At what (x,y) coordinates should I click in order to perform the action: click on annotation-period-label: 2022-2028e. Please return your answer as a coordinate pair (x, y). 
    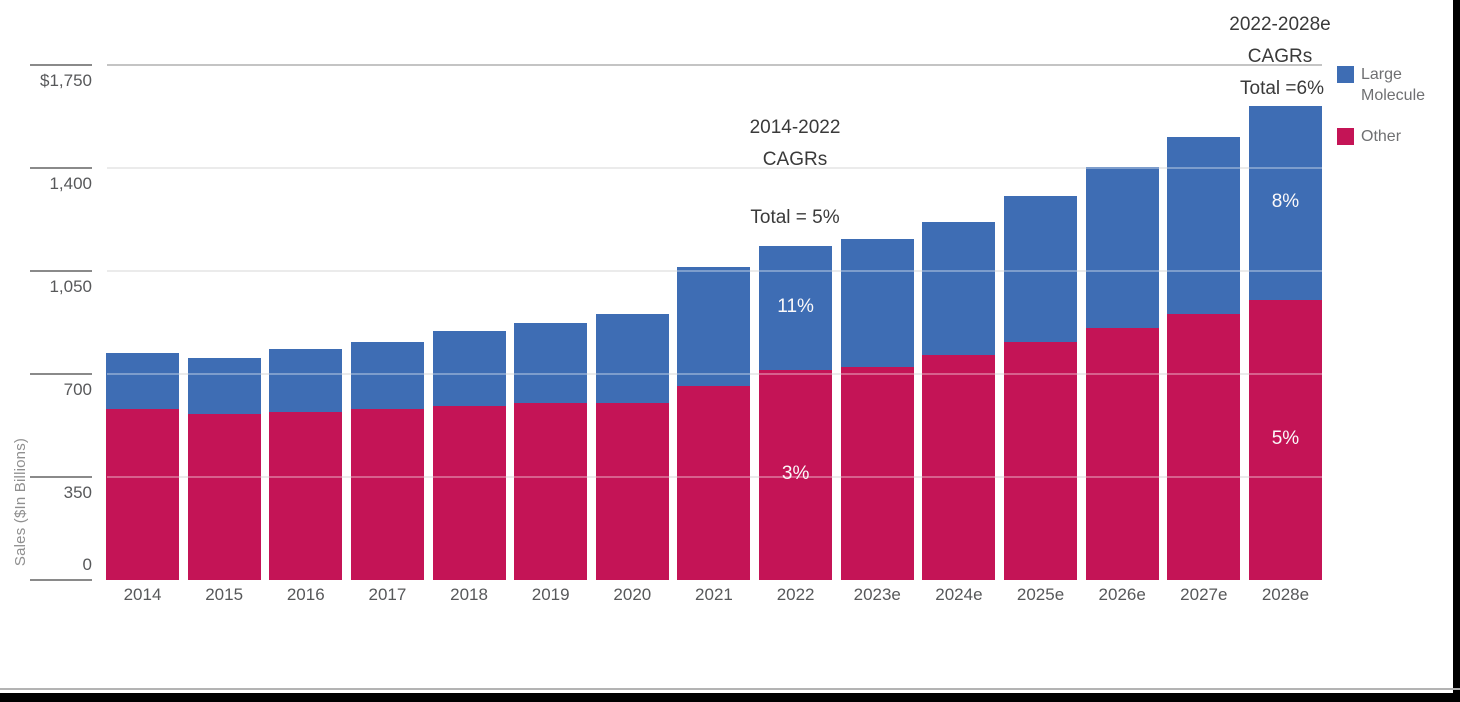
    Looking at the image, I should click on (1280, 24).